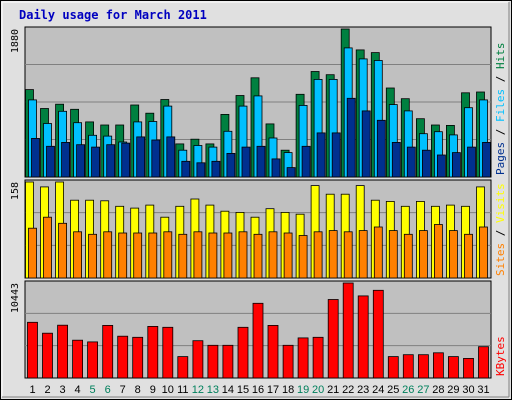  I want to click on day-label-2: 2, so click(47, 390).